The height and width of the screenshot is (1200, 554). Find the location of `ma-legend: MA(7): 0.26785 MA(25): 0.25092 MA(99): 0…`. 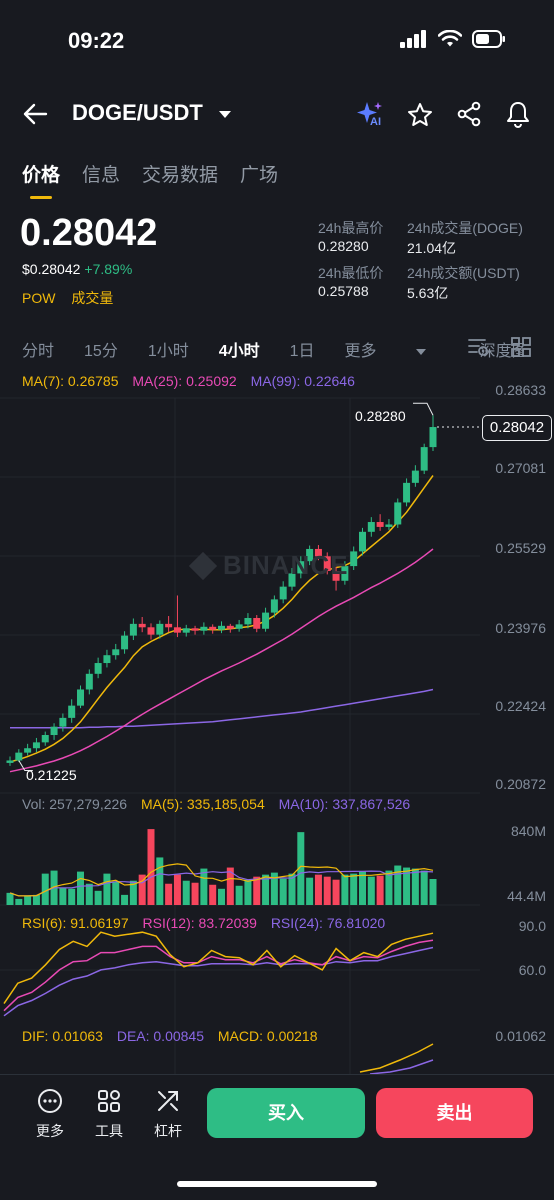

ma-legend: MA(7): 0.26785 MA(25): 0.25092 MA(99): 0… is located at coordinates (188, 381).